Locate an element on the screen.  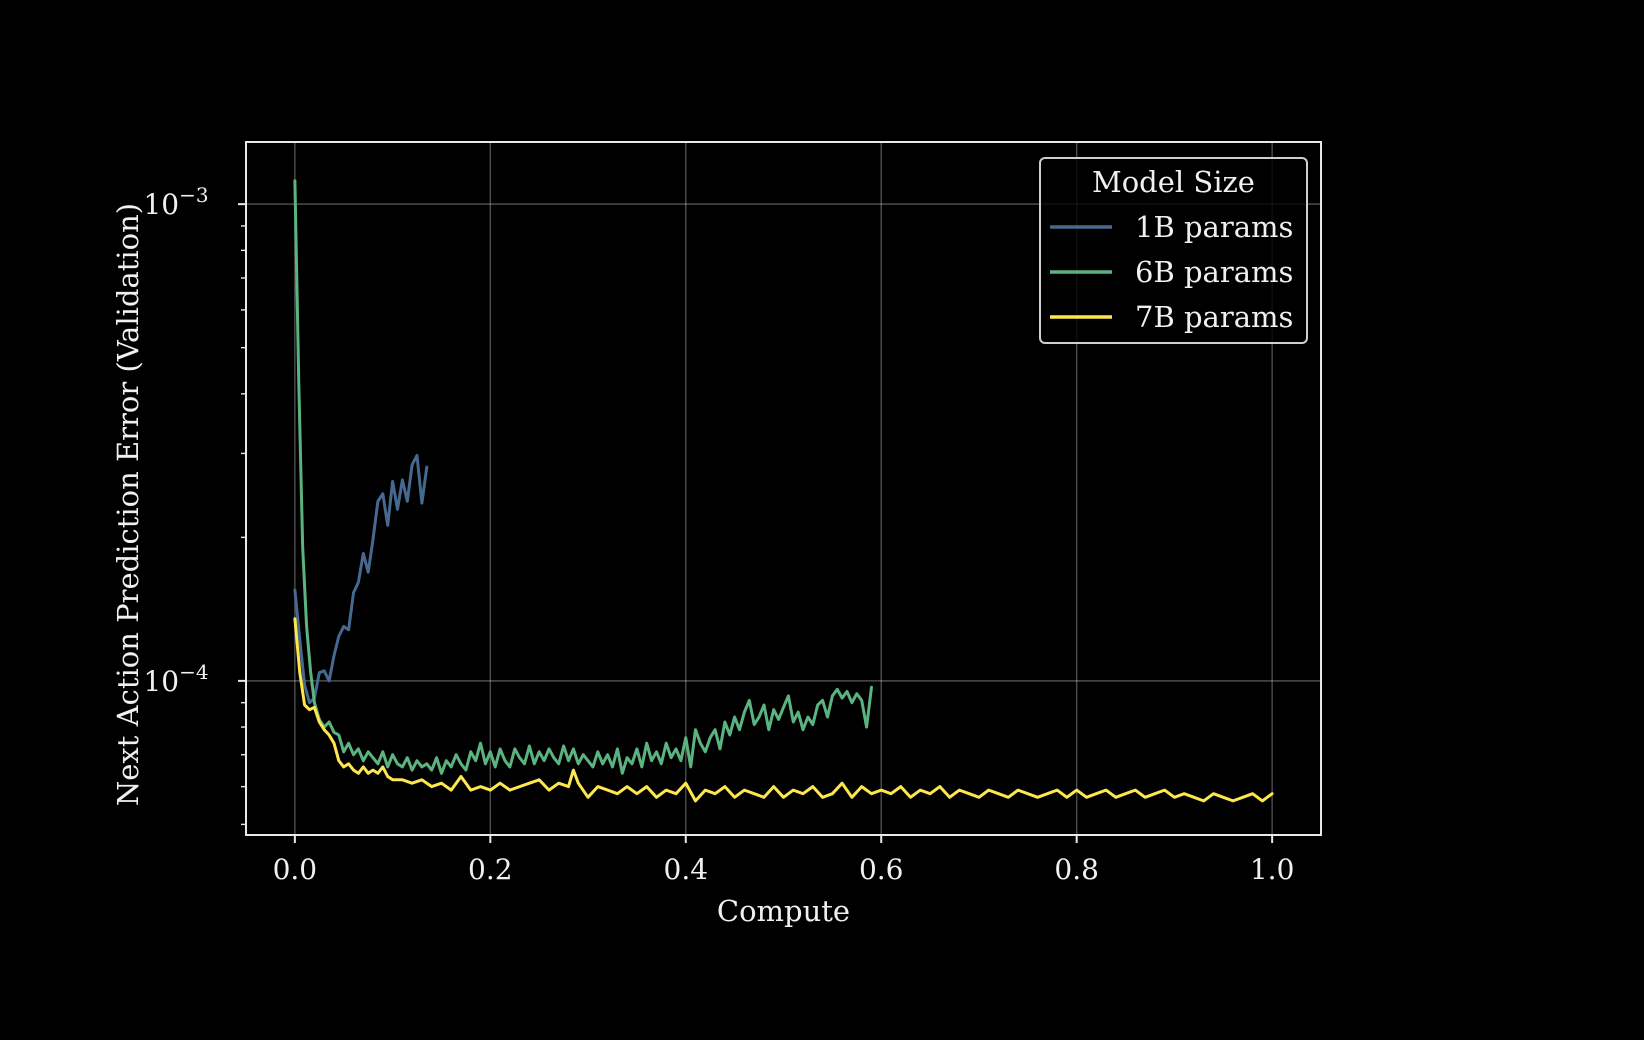
legend-entry-label: 1B params is located at coordinates (1214, 227).